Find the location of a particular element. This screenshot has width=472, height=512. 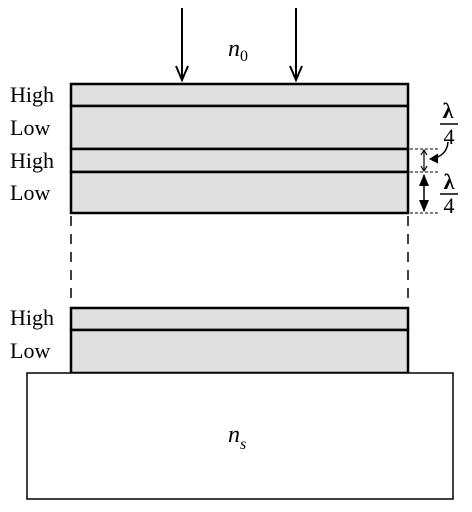

incident-ray-right-arrowhead is located at coordinates (296, 74).